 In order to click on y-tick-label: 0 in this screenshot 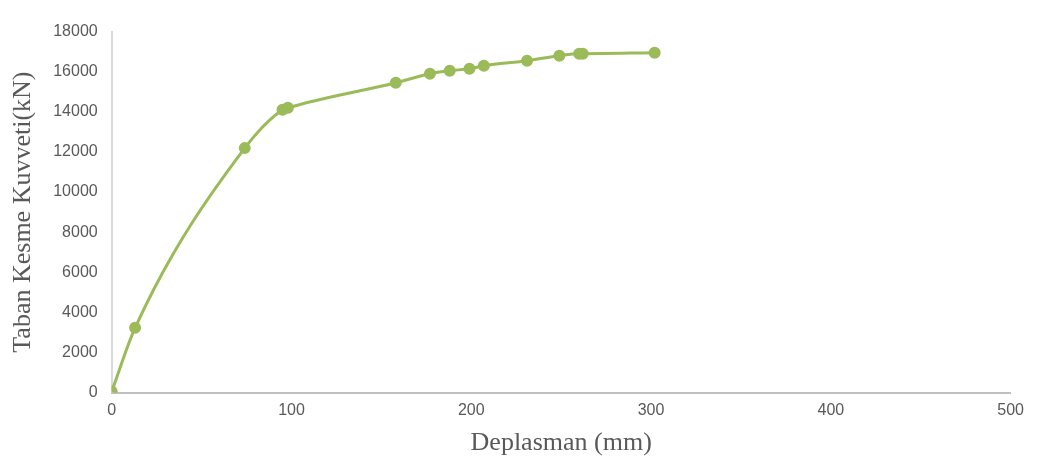, I will do `click(93, 392)`.